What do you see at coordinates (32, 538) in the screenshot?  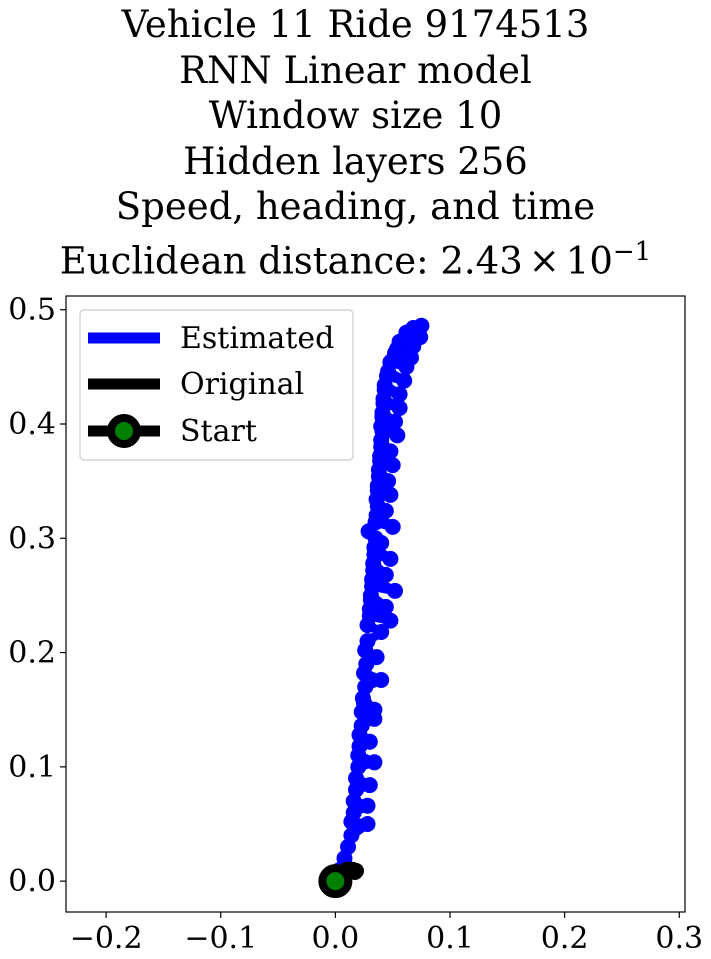 I see `y-tick-label: 0.3` at bounding box center [32, 538].